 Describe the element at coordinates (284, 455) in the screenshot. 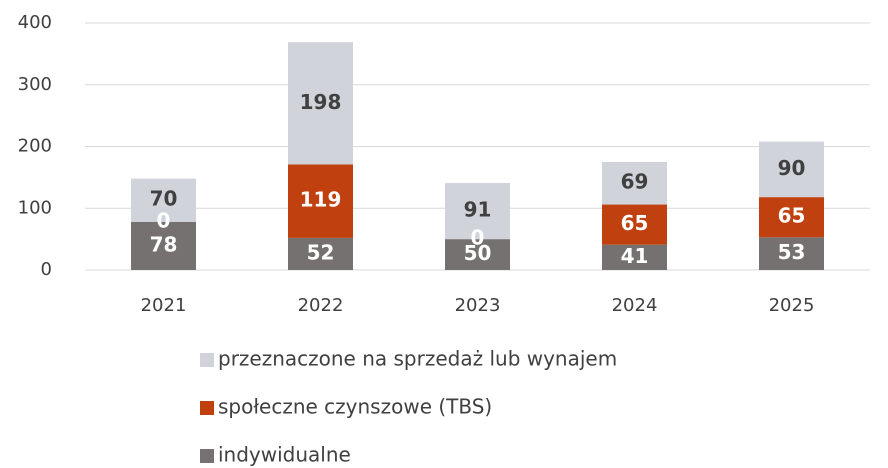

I see `legend-label: indywidualne` at that location.